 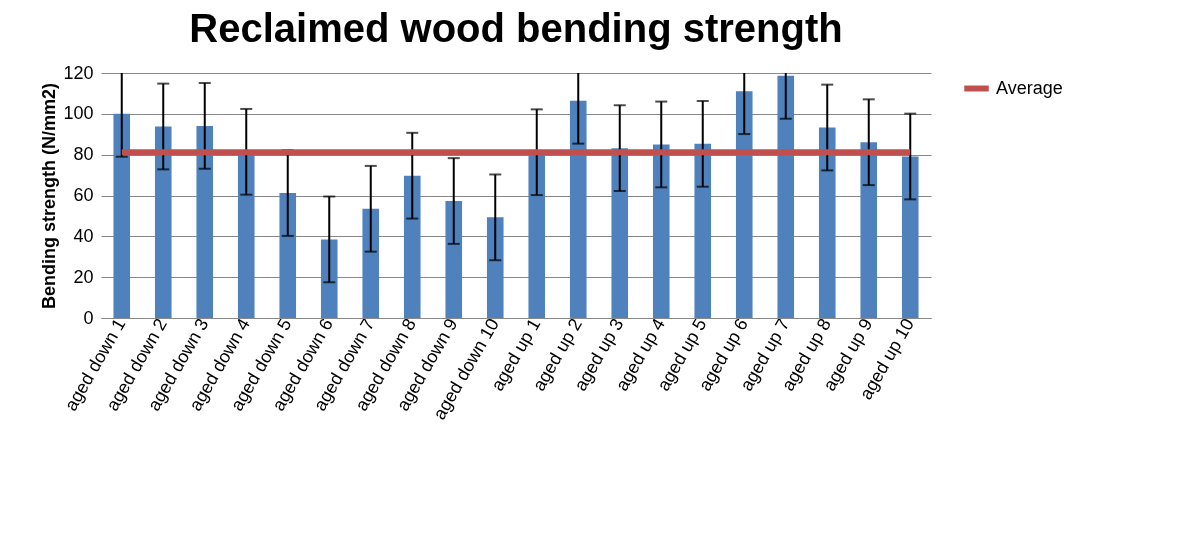 What do you see at coordinates (78, 72) in the screenshot?
I see `y-tick-label: 120` at bounding box center [78, 72].